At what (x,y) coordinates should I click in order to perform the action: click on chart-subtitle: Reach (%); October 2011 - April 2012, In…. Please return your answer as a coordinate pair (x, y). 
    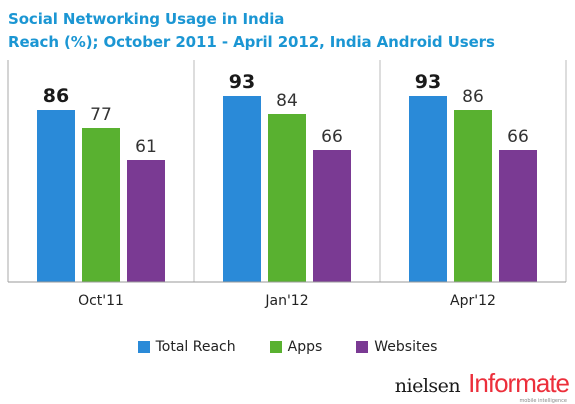
    Looking at the image, I should click on (251, 42).